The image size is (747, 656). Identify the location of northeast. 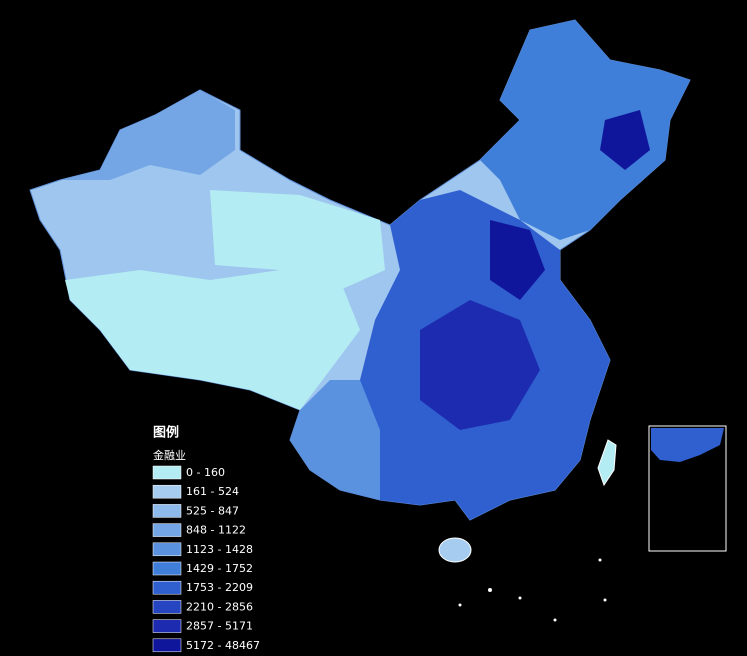
(585, 130).